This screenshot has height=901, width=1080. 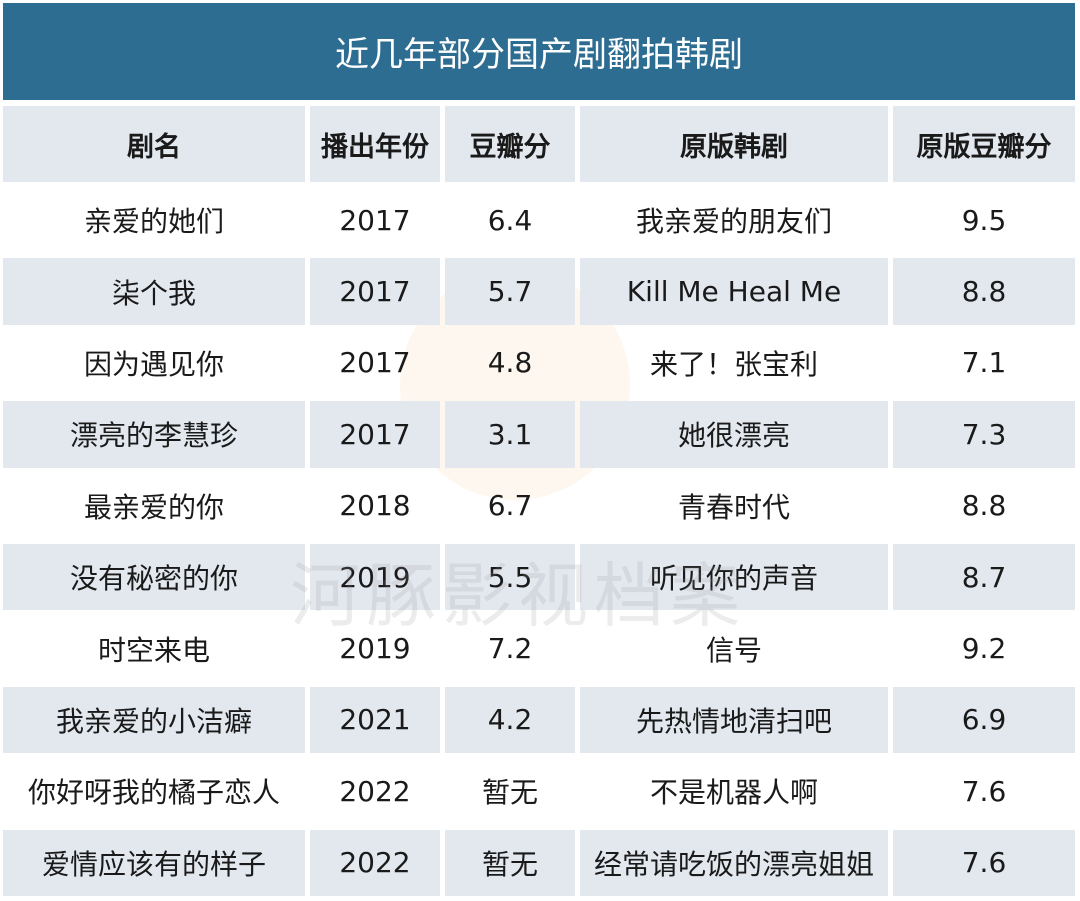 I want to click on cell-original-score: 6.9, so click(x=984, y=720).